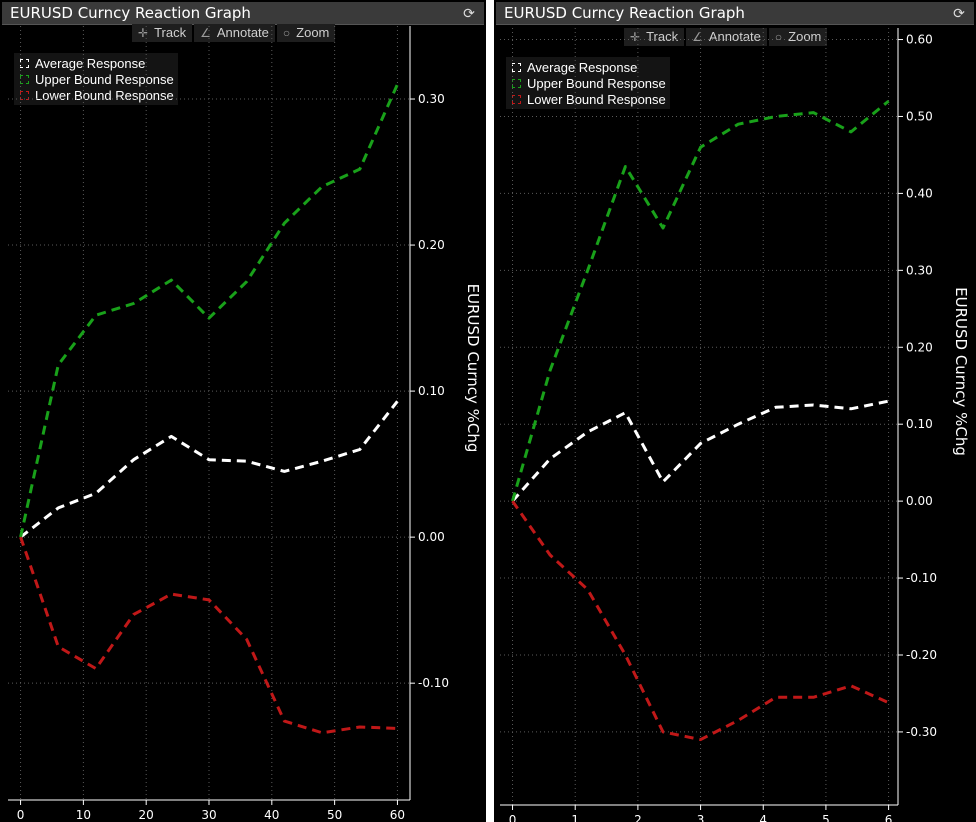  Describe the element at coordinates (397, 815) in the screenshot. I see `x-tick-label: 60` at that location.